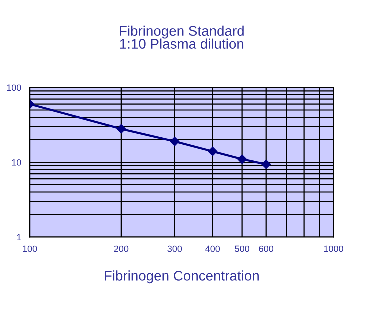 The width and height of the screenshot is (375, 325). I want to click on x-tick-label: 400, so click(213, 249).